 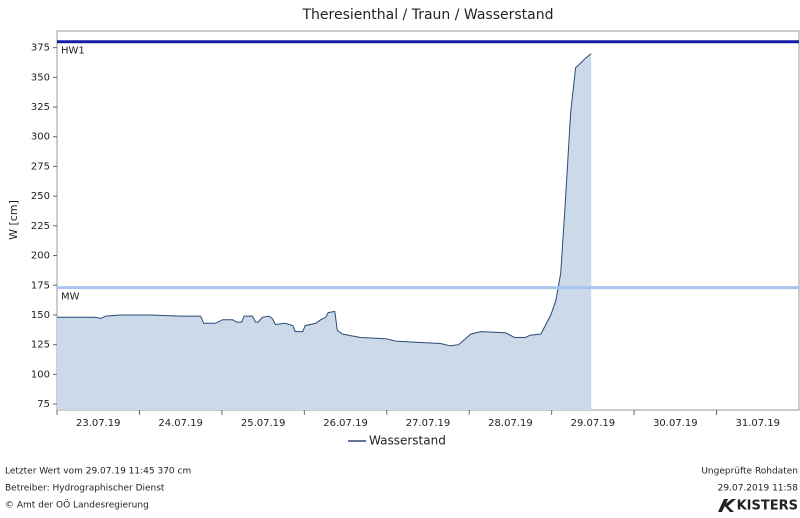 I want to click on x-tick-label: 25.07.19, so click(x=263, y=423).